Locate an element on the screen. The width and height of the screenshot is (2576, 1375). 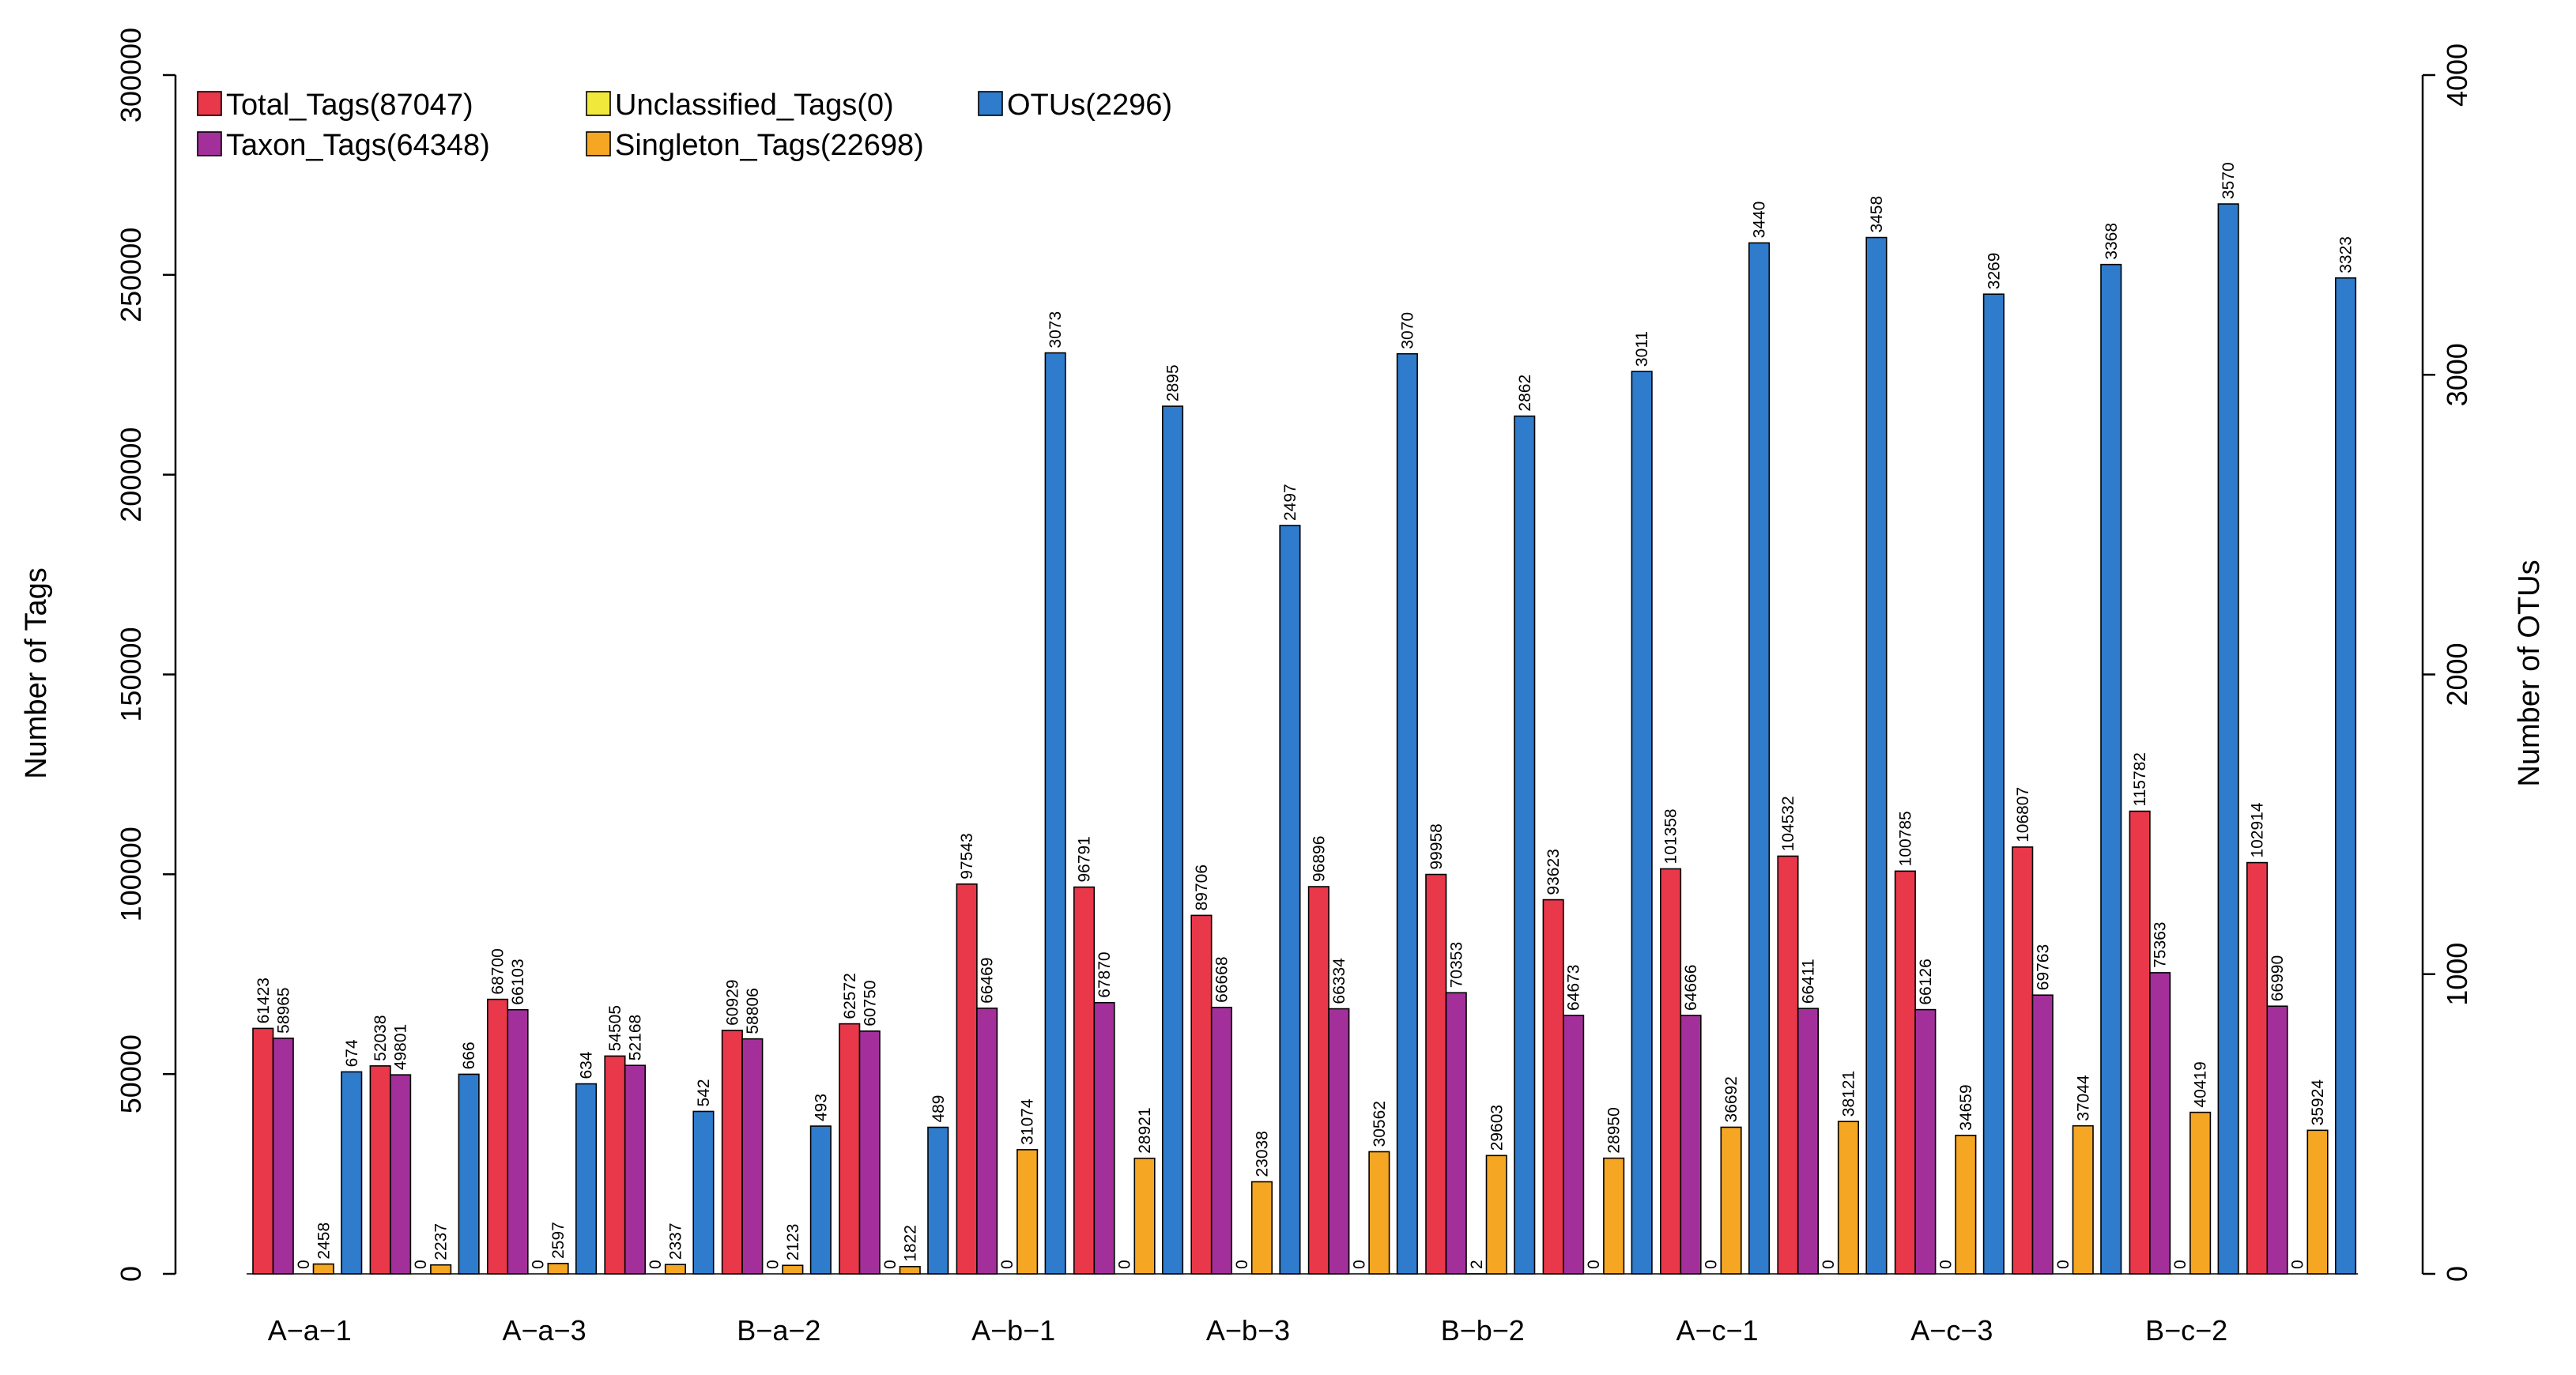
data-label: 66668 is located at coordinates (1222, 979).